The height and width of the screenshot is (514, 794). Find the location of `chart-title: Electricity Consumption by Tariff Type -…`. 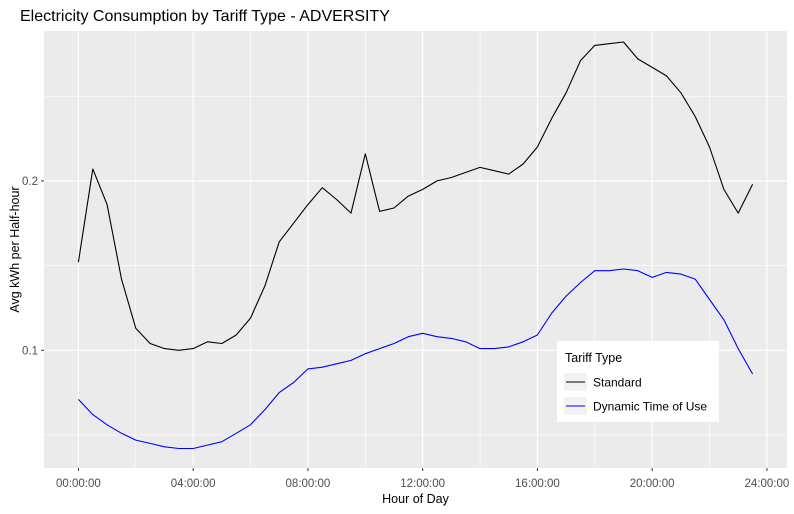

chart-title: Electricity Consumption by Tariff Type -… is located at coordinates (205, 16).